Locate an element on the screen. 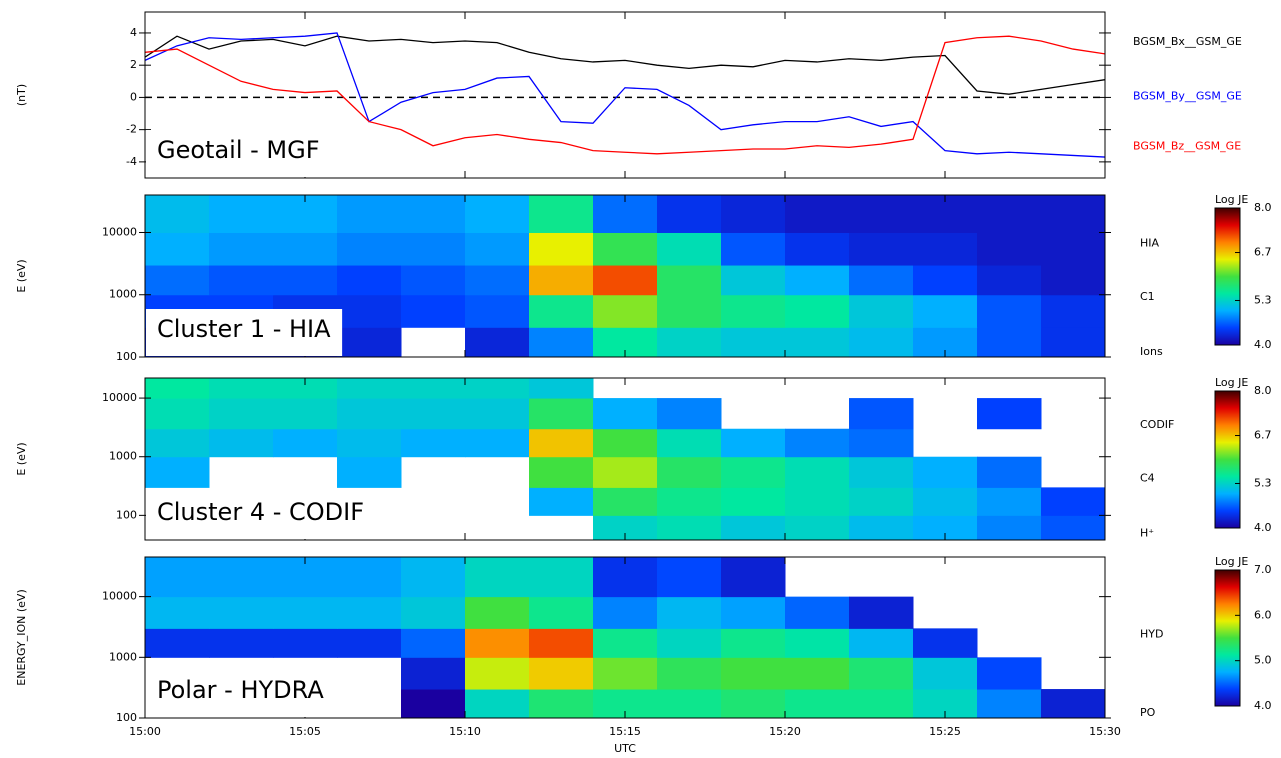  channel-label: CODIF is located at coordinates (1157, 424).